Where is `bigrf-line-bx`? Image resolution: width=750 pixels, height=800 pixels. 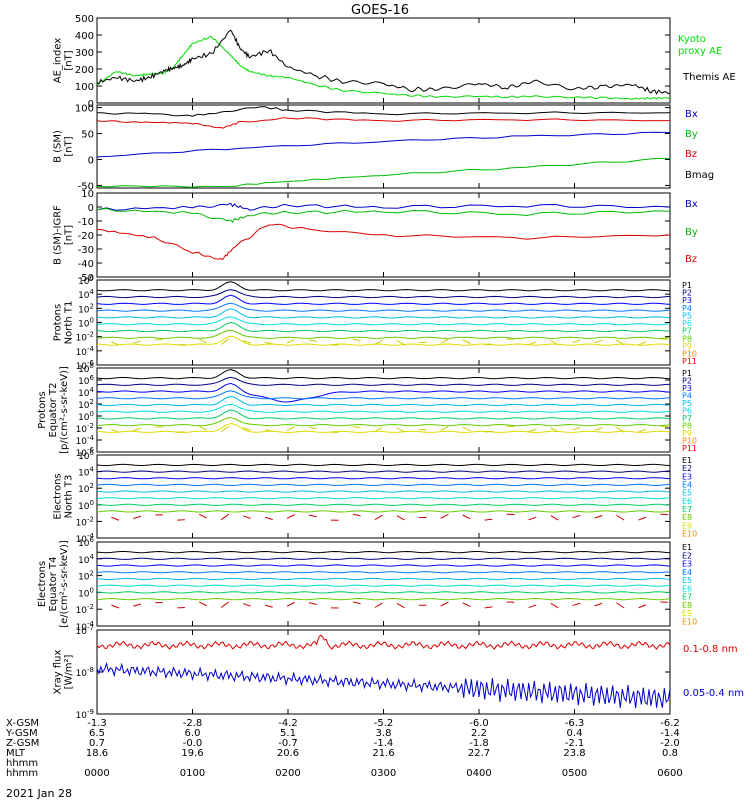
bigrf-line-bx is located at coordinates (383, 206).